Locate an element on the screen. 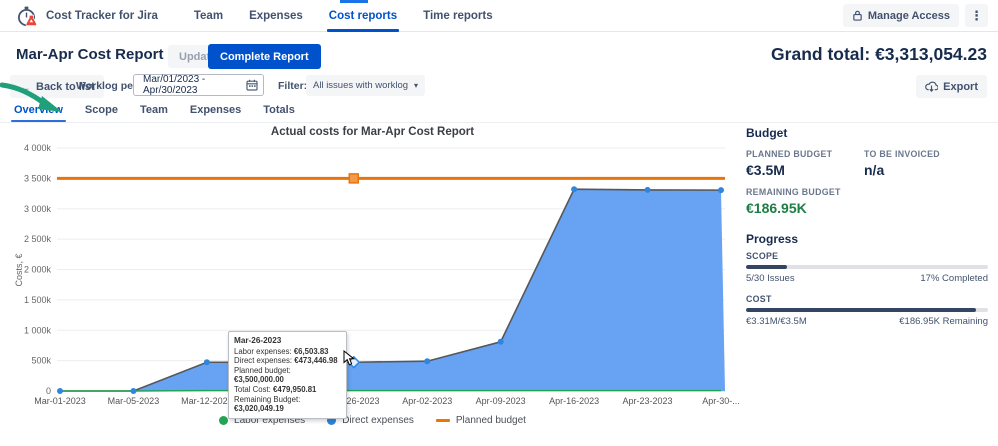 This screenshot has height=446, width=998. legend-labor-expenses: Labor expenses is located at coordinates (262, 420).